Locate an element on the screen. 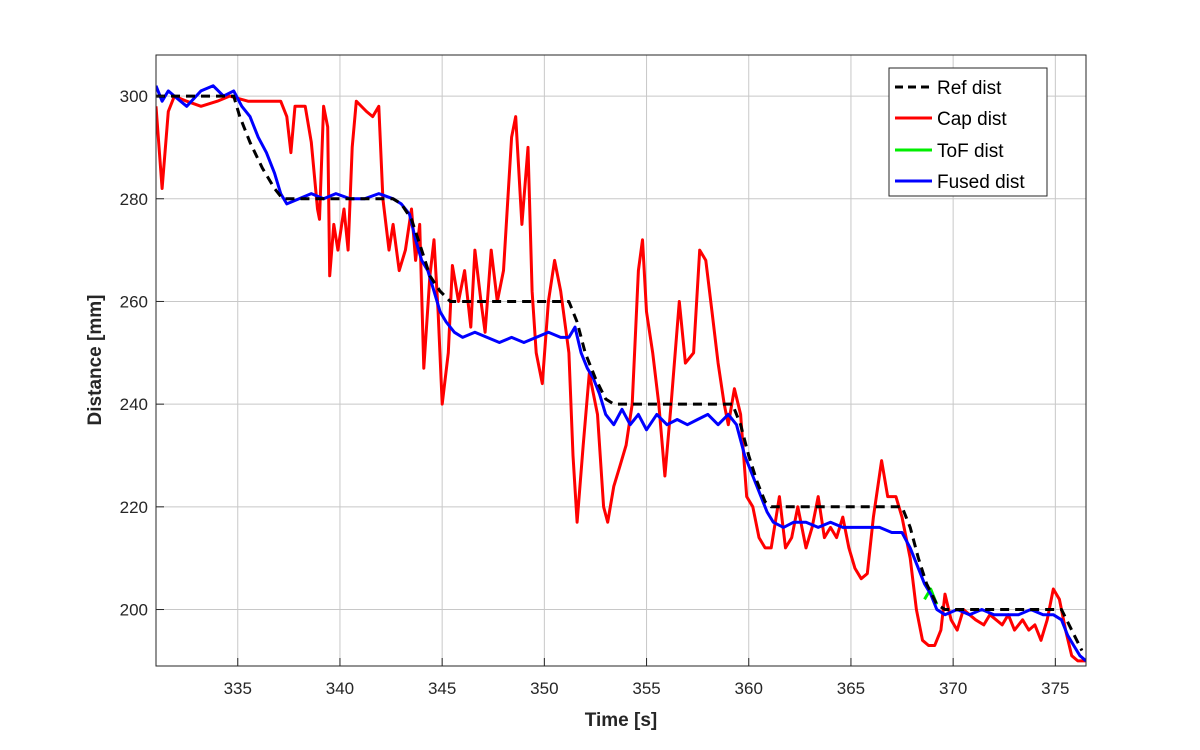 The width and height of the screenshot is (1200, 750). y-tick-label: 280 is located at coordinates (134, 199).